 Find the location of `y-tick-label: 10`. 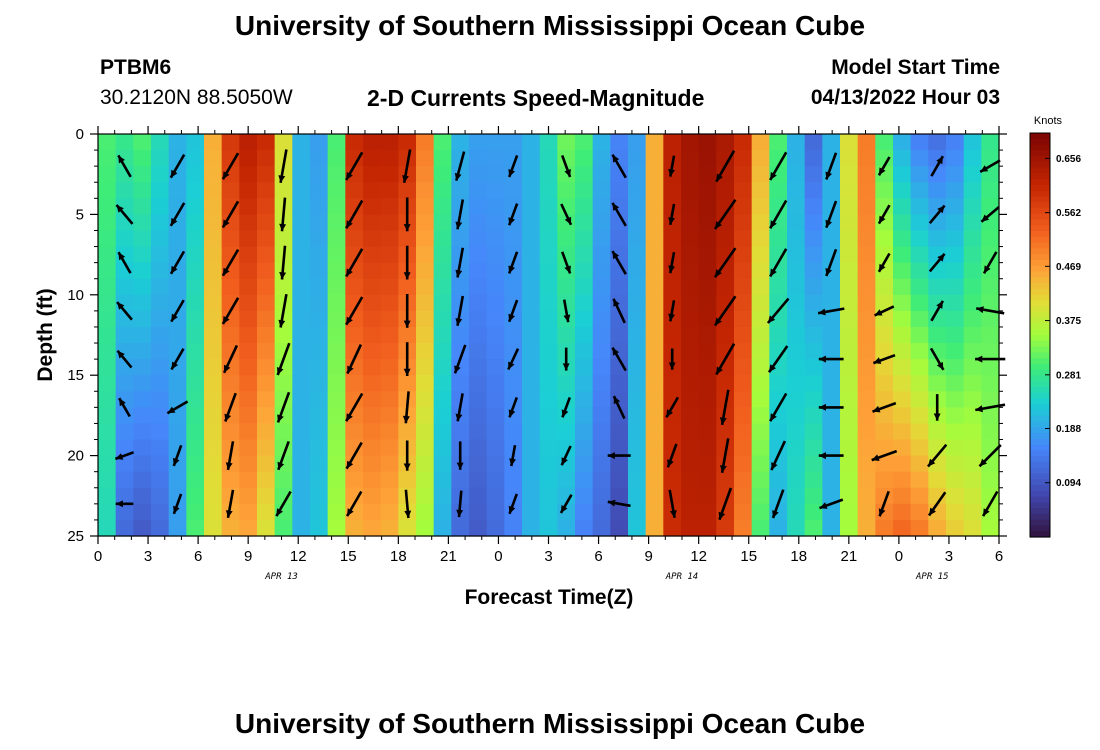

y-tick-label: 10 is located at coordinates (75, 295).